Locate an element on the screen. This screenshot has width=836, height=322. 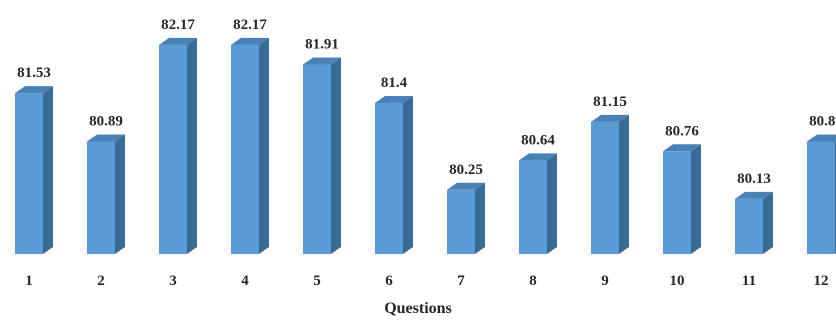
x-tick-label: 1 is located at coordinates (29, 281).